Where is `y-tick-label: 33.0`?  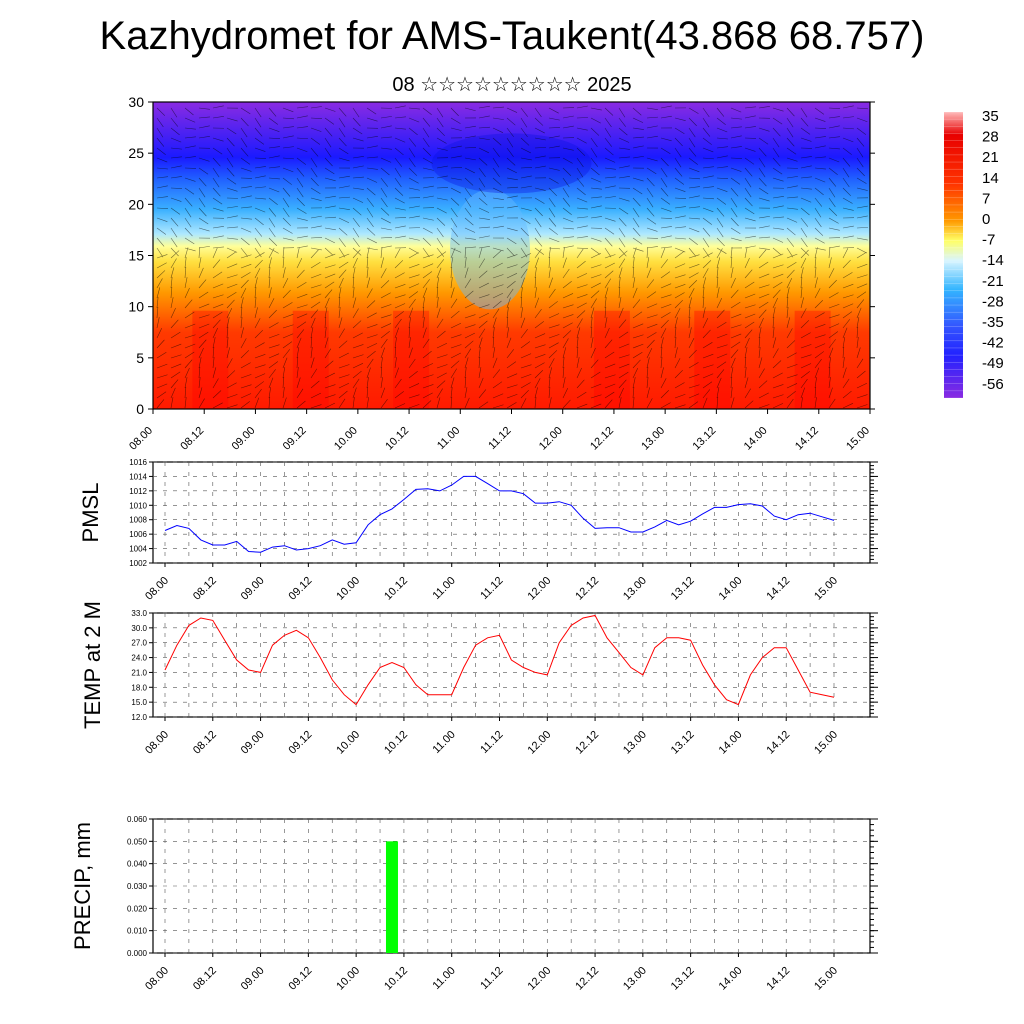 y-tick-label: 33.0 is located at coordinates (139, 613).